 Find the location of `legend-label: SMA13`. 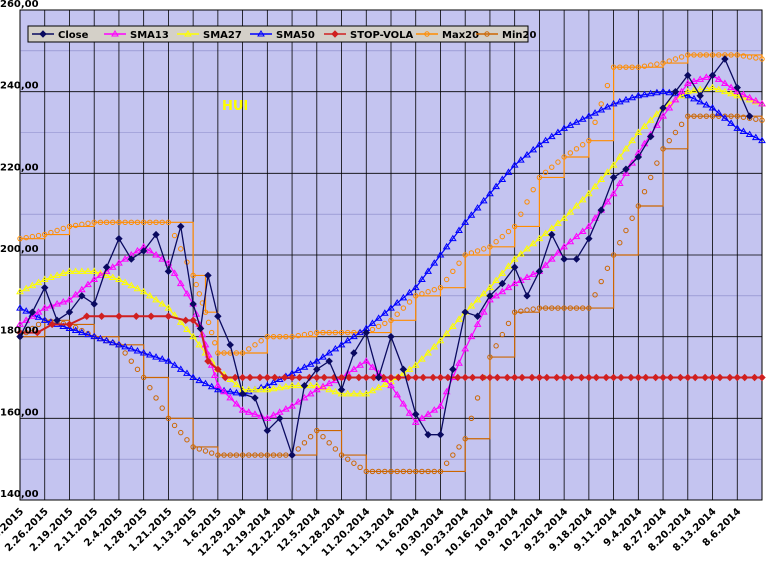

legend-label: SMA13 is located at coordinates (149, 35).